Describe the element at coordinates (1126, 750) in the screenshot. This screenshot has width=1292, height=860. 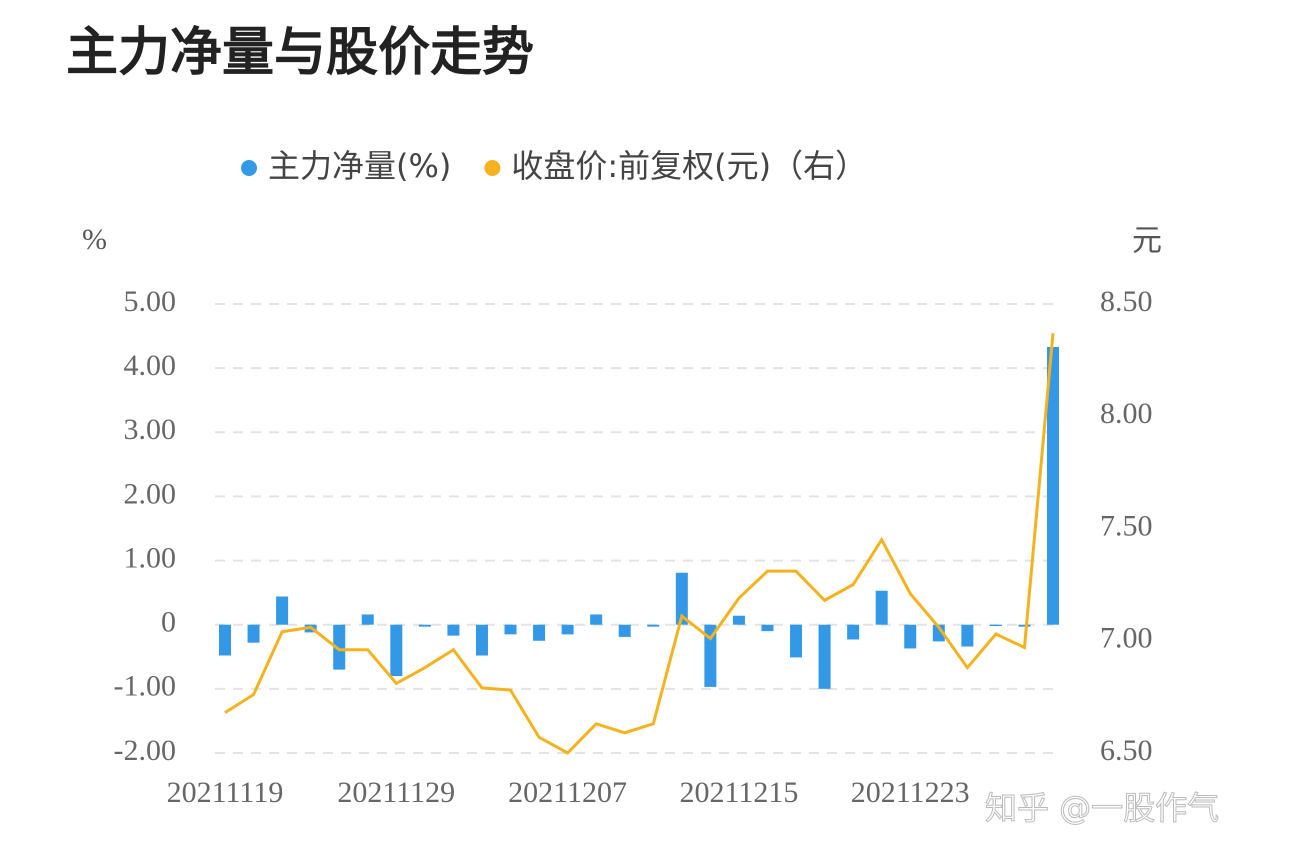
I see `y2-tick-label: 6.50` at that location.